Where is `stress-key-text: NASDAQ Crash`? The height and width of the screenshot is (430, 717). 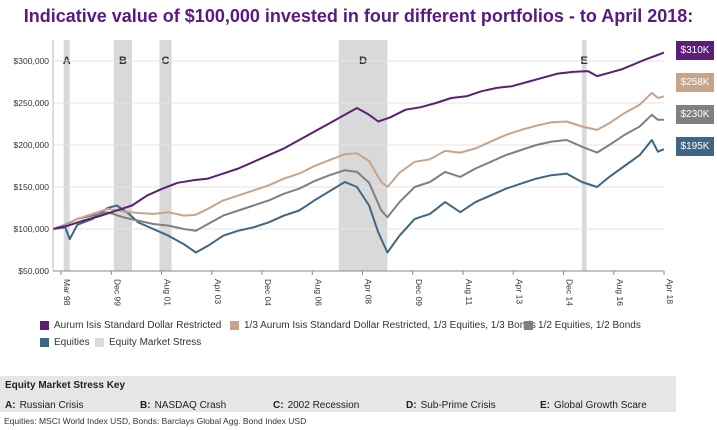
stress-key-text: NASDAQ Crash is located at coordinates (190, 405).